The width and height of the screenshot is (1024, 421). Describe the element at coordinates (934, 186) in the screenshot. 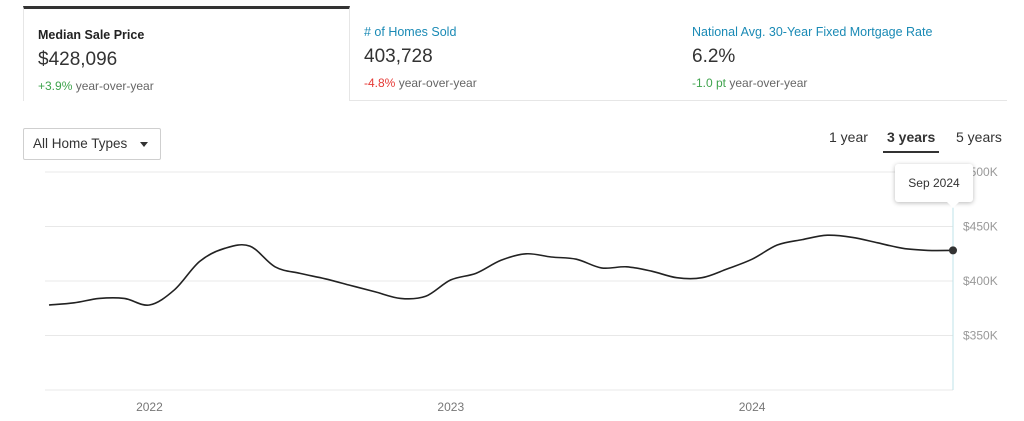

I see `chart-tooltip: Sep 2024` at that location.